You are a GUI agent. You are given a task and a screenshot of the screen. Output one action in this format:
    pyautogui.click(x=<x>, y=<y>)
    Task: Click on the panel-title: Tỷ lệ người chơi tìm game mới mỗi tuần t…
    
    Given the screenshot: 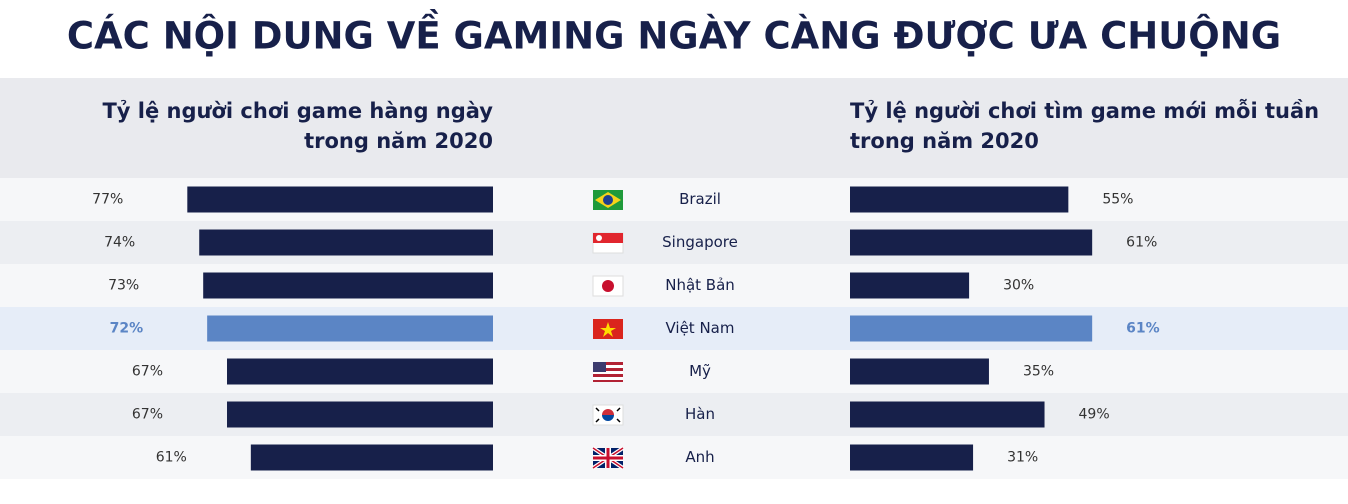 What is the action you would take?
    pyautogui.click(x=1085, y=126)
    